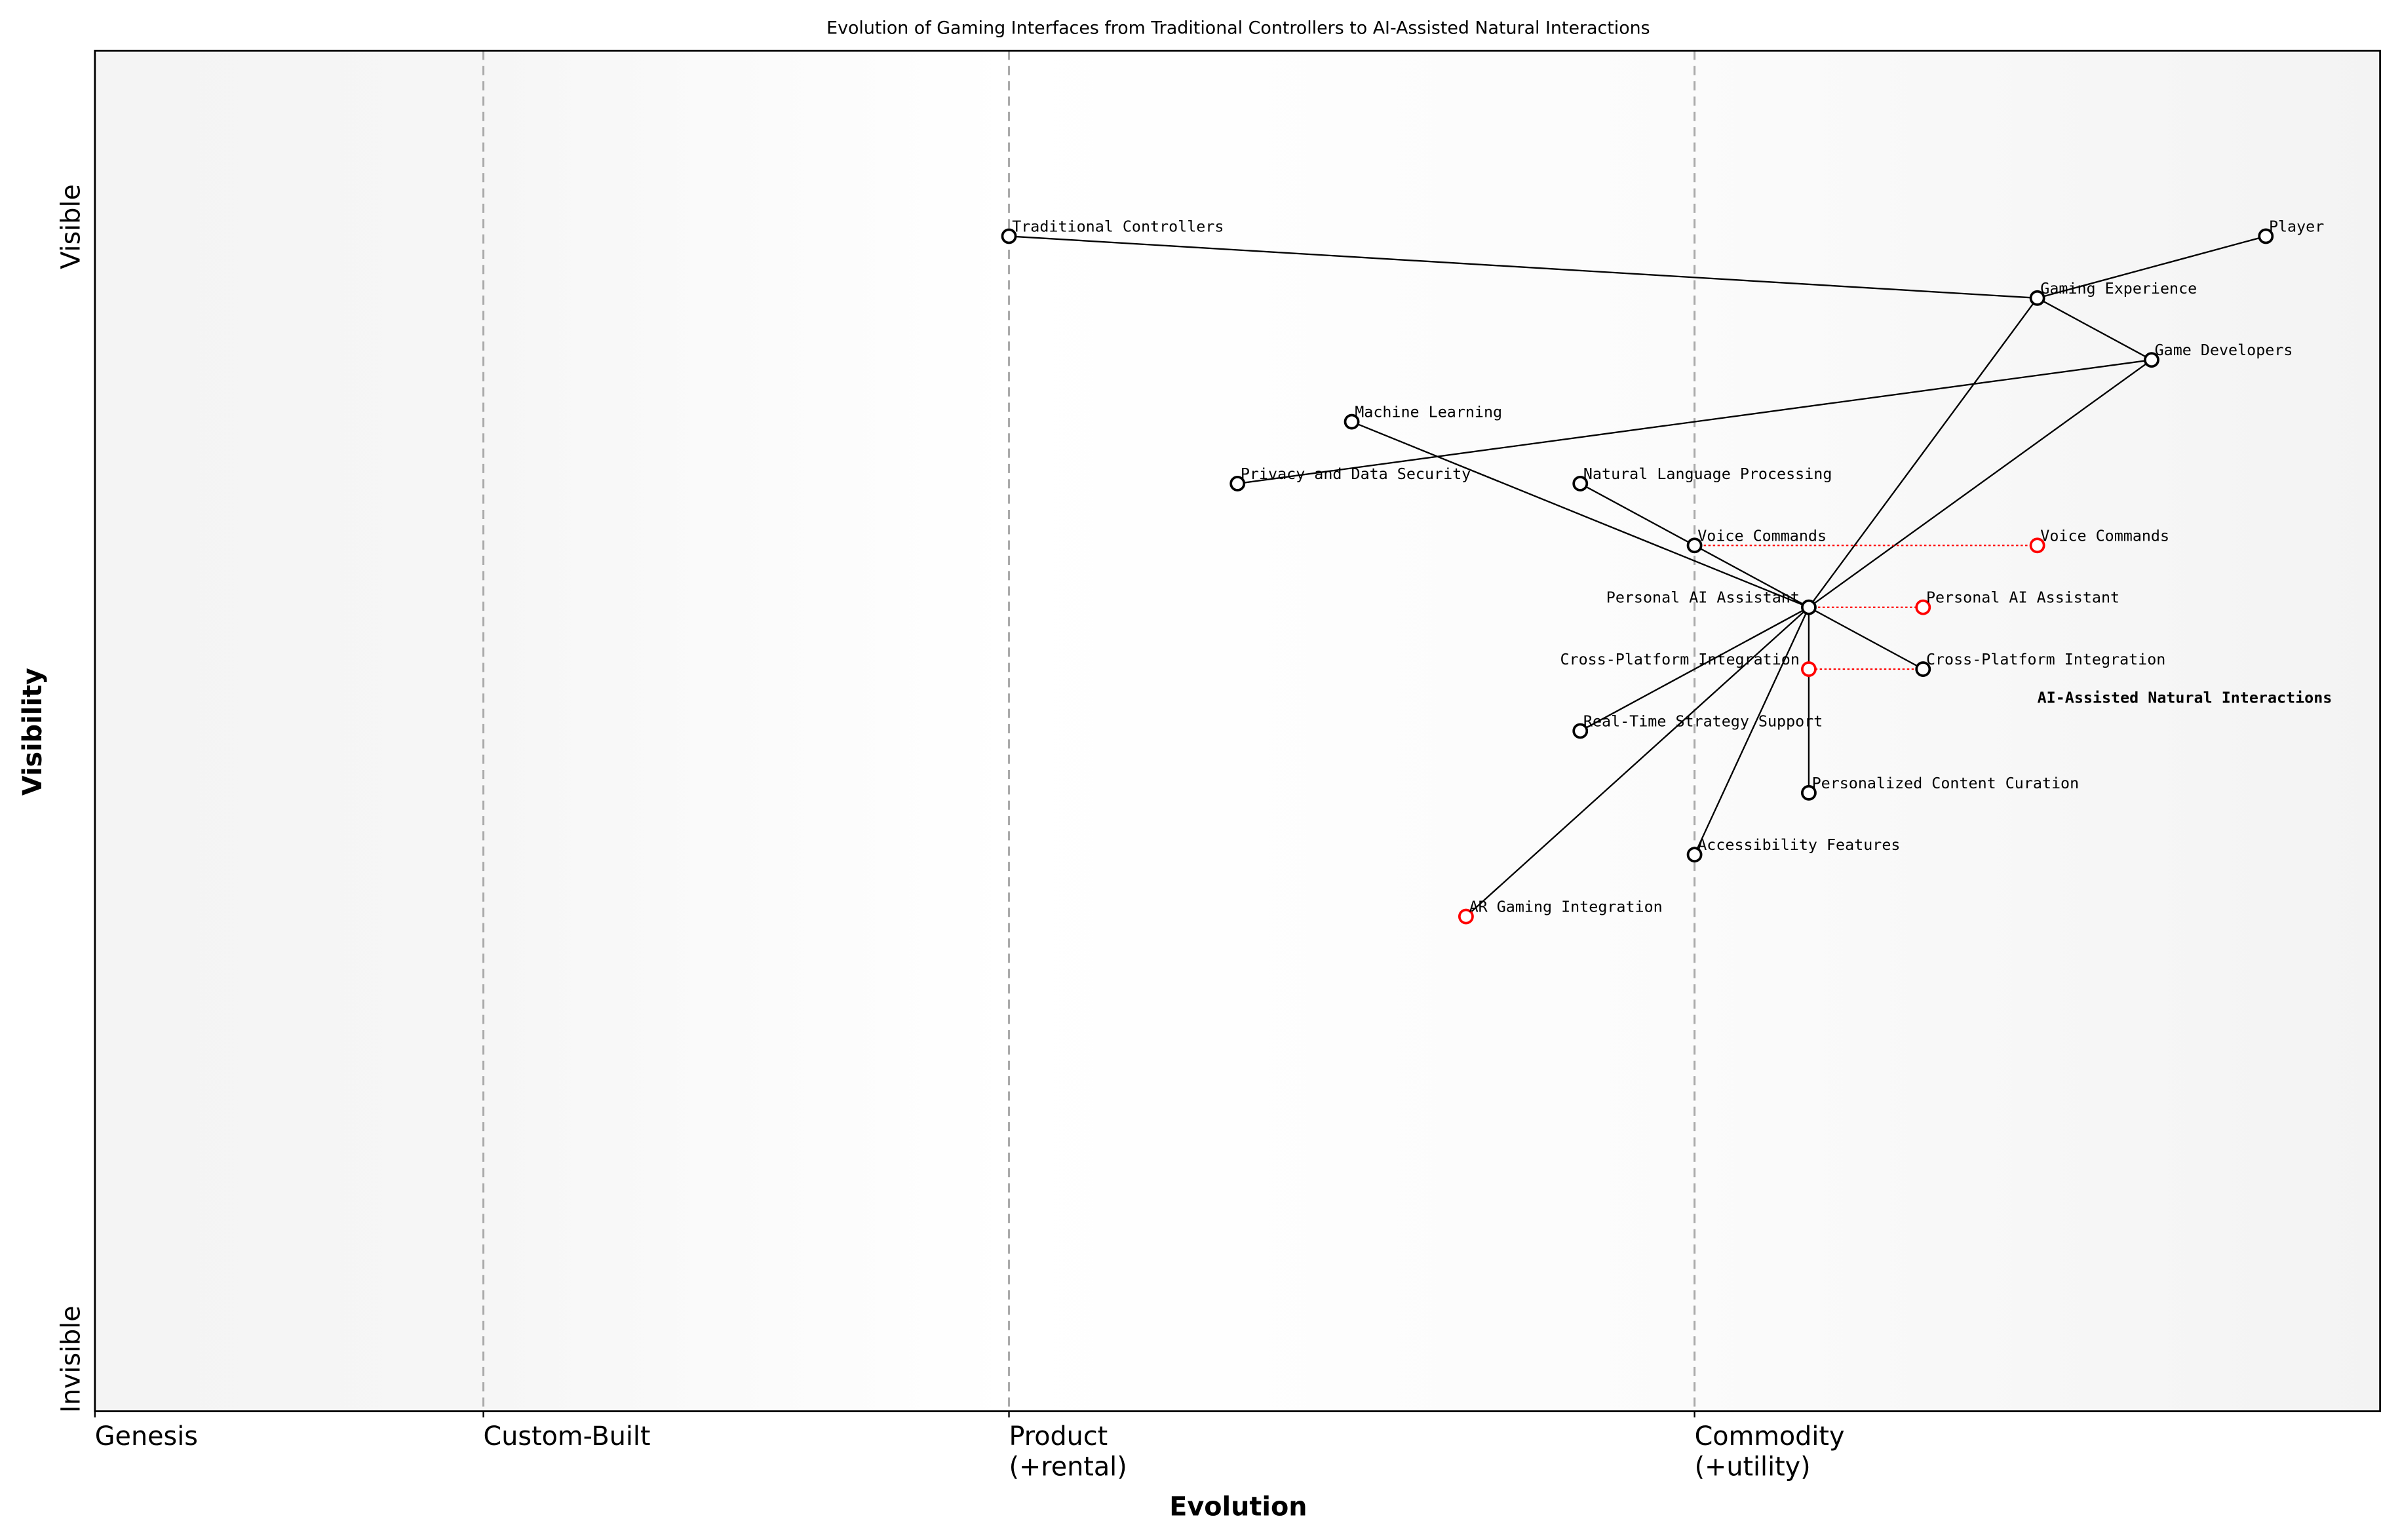 This screenshot has height=1540, width=2400. What do you see at coordinates (1428, 412) in the screenshot?
I see `component-label: Machine Learning` at bounding box center [1428, 412].